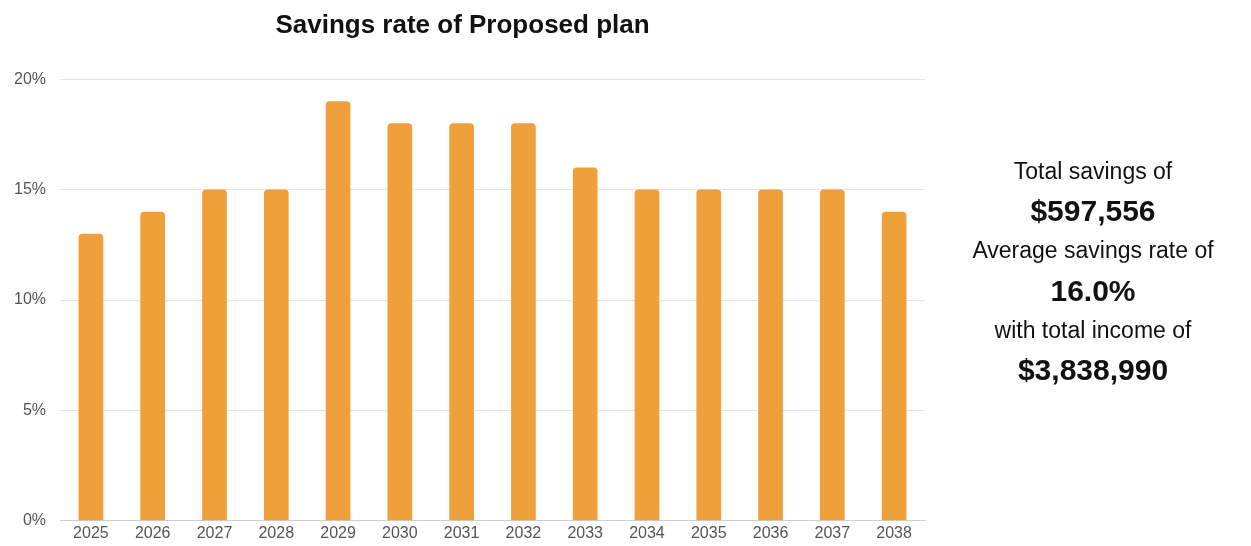 The height and width of the screenshot is (546, 1251). Describe the element at coordinates (1093, 171) in the screenshot. I see `text: Total savings of` at that location.